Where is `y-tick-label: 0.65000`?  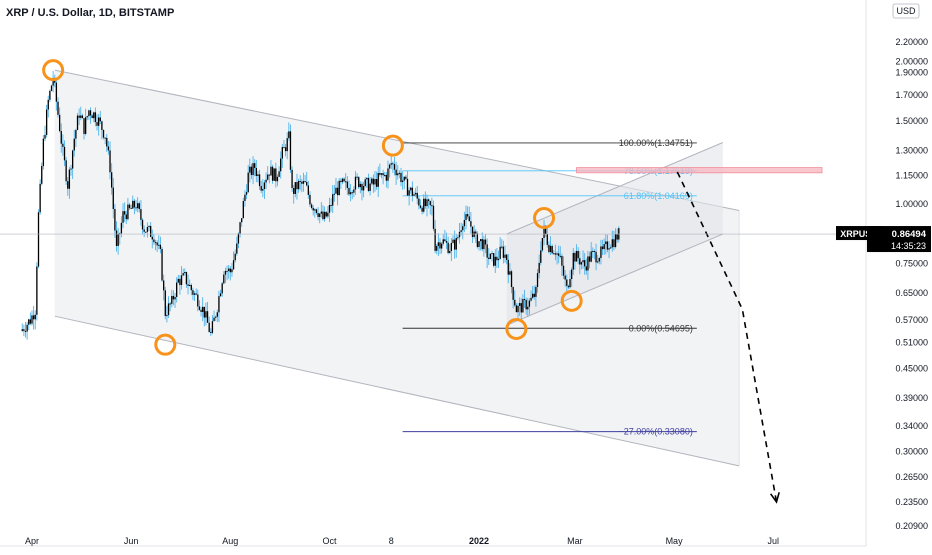 y-tick-label: 0.65000 is located at coordinates (911, 293).